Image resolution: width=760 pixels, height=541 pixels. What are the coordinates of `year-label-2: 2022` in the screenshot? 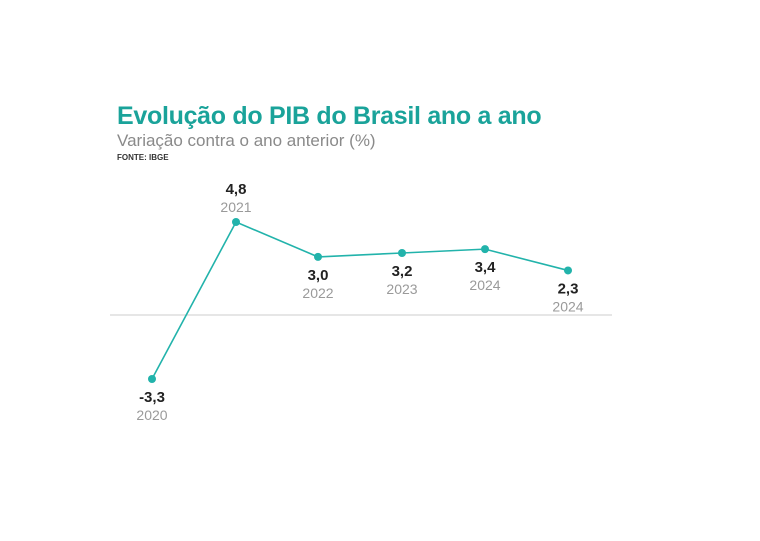 It's located at (317, 293).